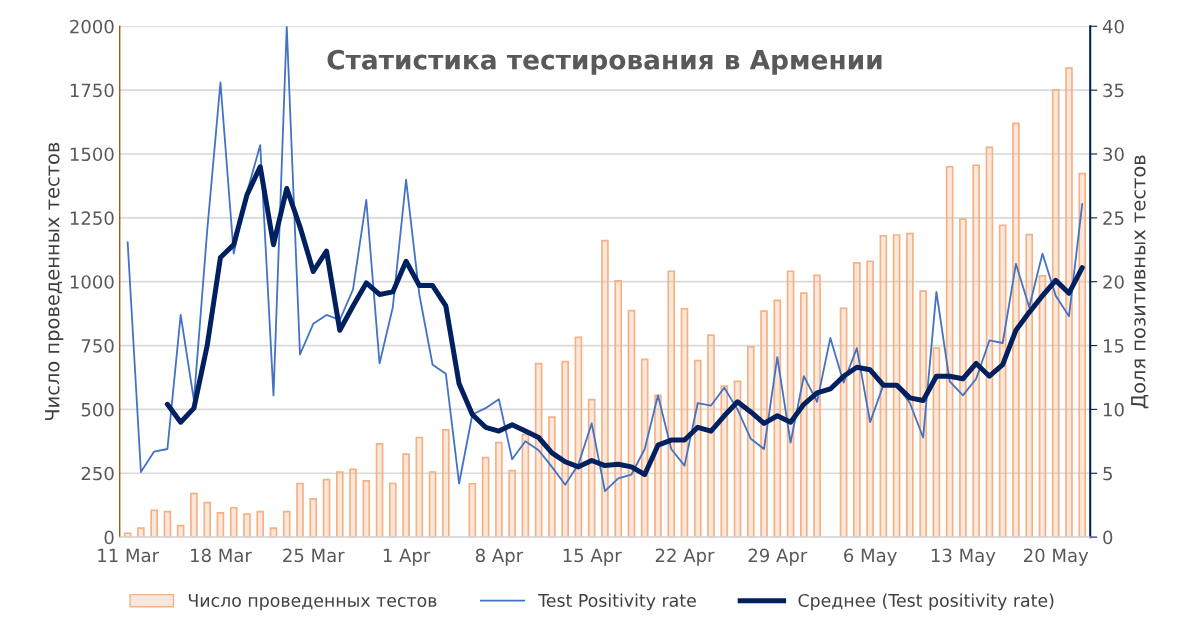 The width and height of the screenshot is (1185, 626). What do you see at coordinates (1113, 409) in the screenshot?
I see `y2-tick-label: 10` at bounding box center [1113, 409].